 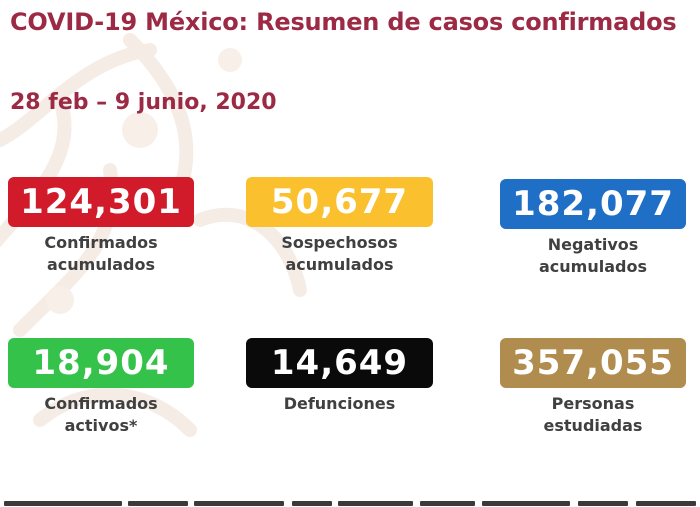 I want to click on stat-confirmados-acumulados: 124,301 Confirmados acumulados, so click(x=101, y=226).